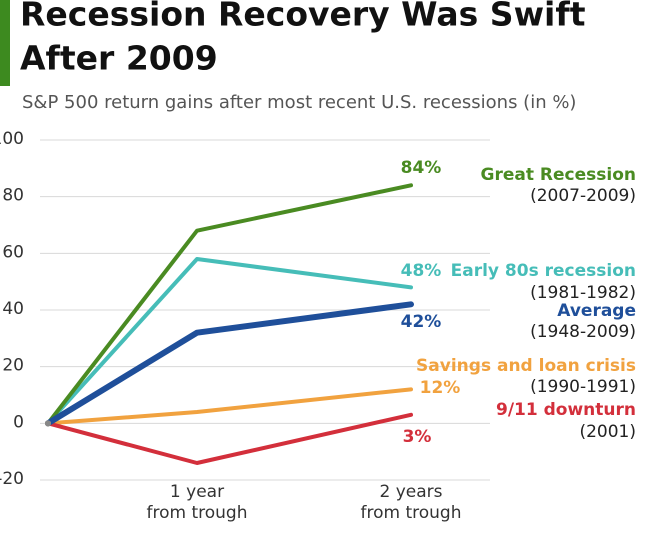  Describe the element at coordinates (607, 432) in the screenshot. I see `legend-period: (2001)` at that location.